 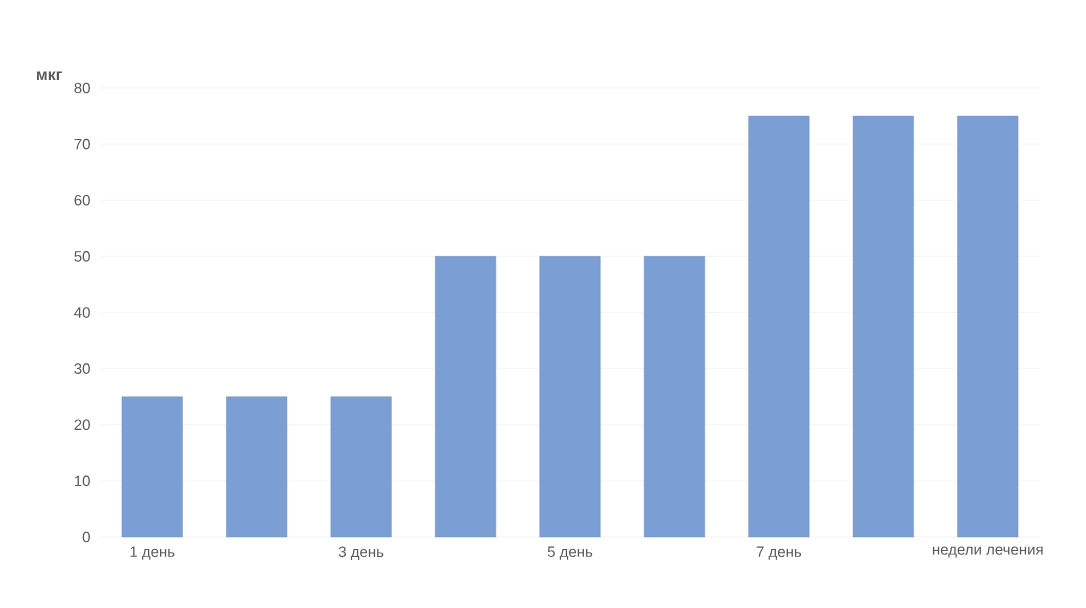 What do you see at coordinates (779, 553) in the screenshot?
I see `x-tick-label: 7 день` at bounding box center [779, 553].